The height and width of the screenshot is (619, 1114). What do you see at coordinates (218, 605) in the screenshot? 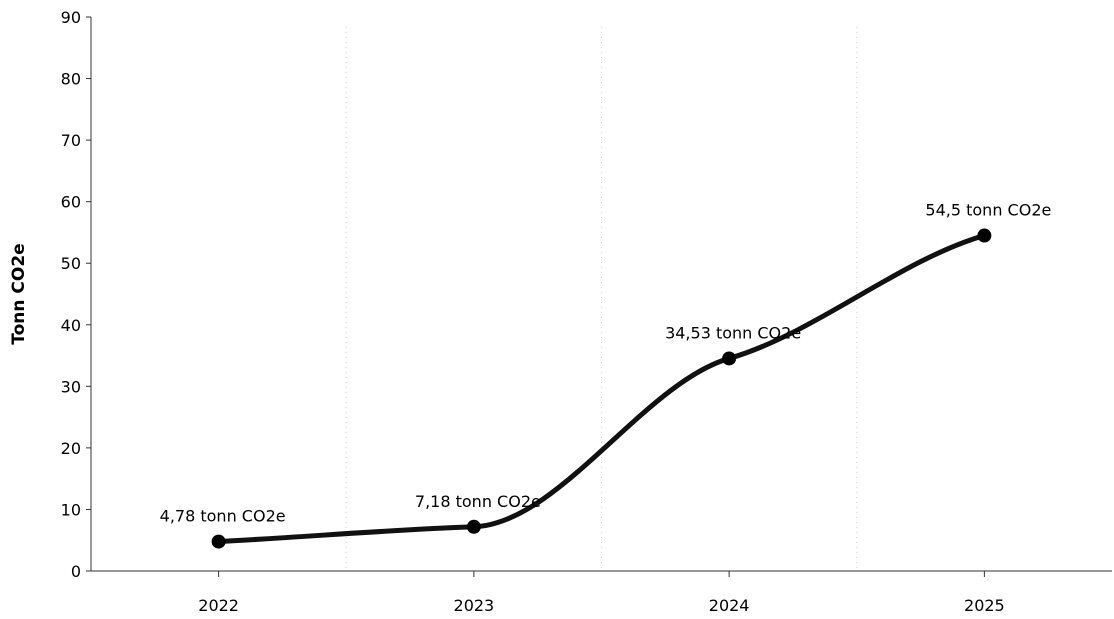
I see `x-tick-label: 2022` at bounding box center [218, 605].